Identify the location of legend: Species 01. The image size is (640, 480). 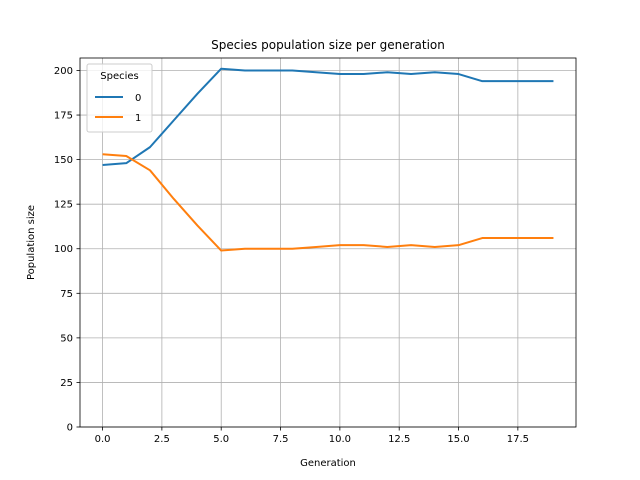
(119, 98).